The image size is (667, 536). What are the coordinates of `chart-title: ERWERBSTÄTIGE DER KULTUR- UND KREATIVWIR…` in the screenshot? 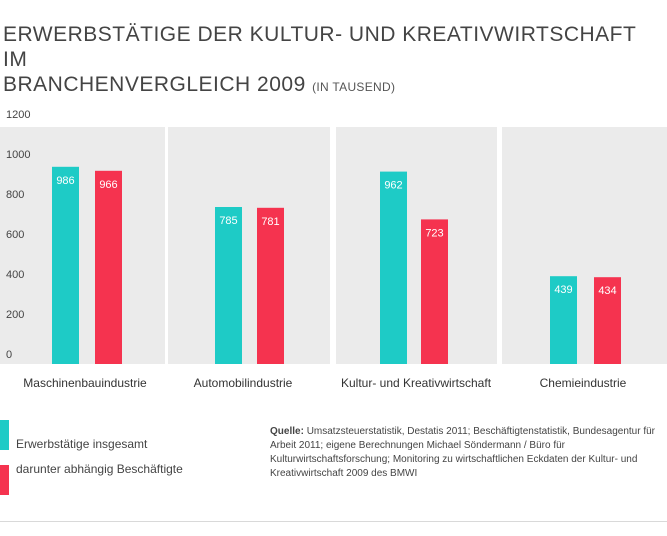 It's located at (333, 61).